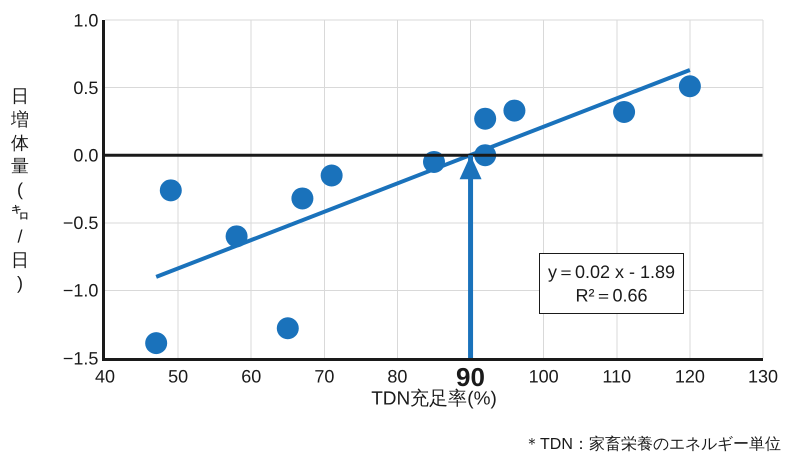  Describe the element at coordinates (397, 376) in the screenshot. I see `x-tick-label: 80` at that location.